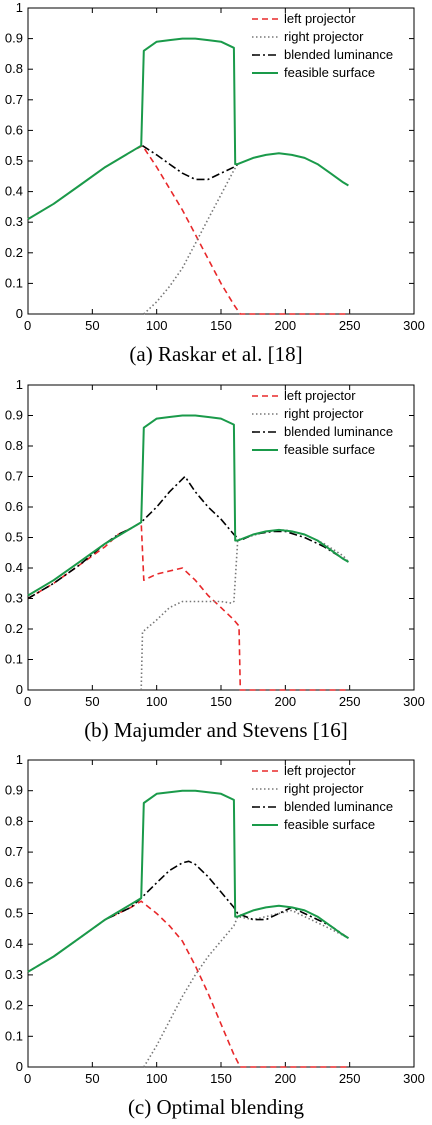 The height and width of the screenshot is (1125, 432). I want to click on chart-caption: (a) Raskar et al. [18], so click(215, 354).